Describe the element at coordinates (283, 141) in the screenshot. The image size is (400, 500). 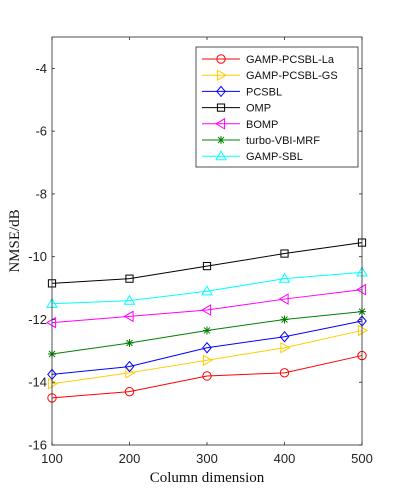
I see `legend-label-5: turbo-VBI-MRF` at that location.